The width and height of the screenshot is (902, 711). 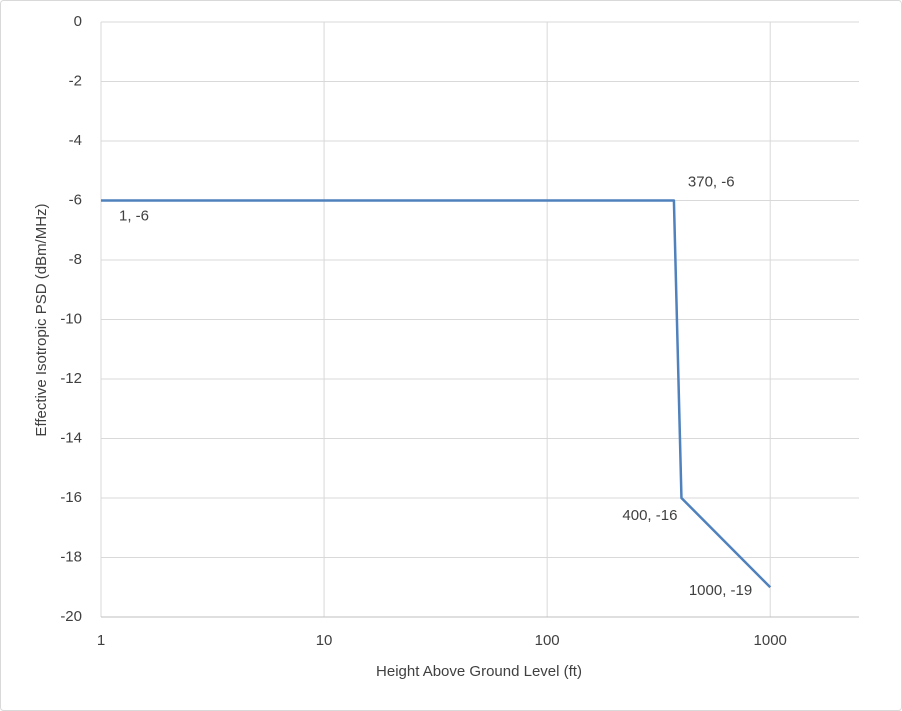 I want to click on data-label: 400, -16, so click(x=649, y=515).